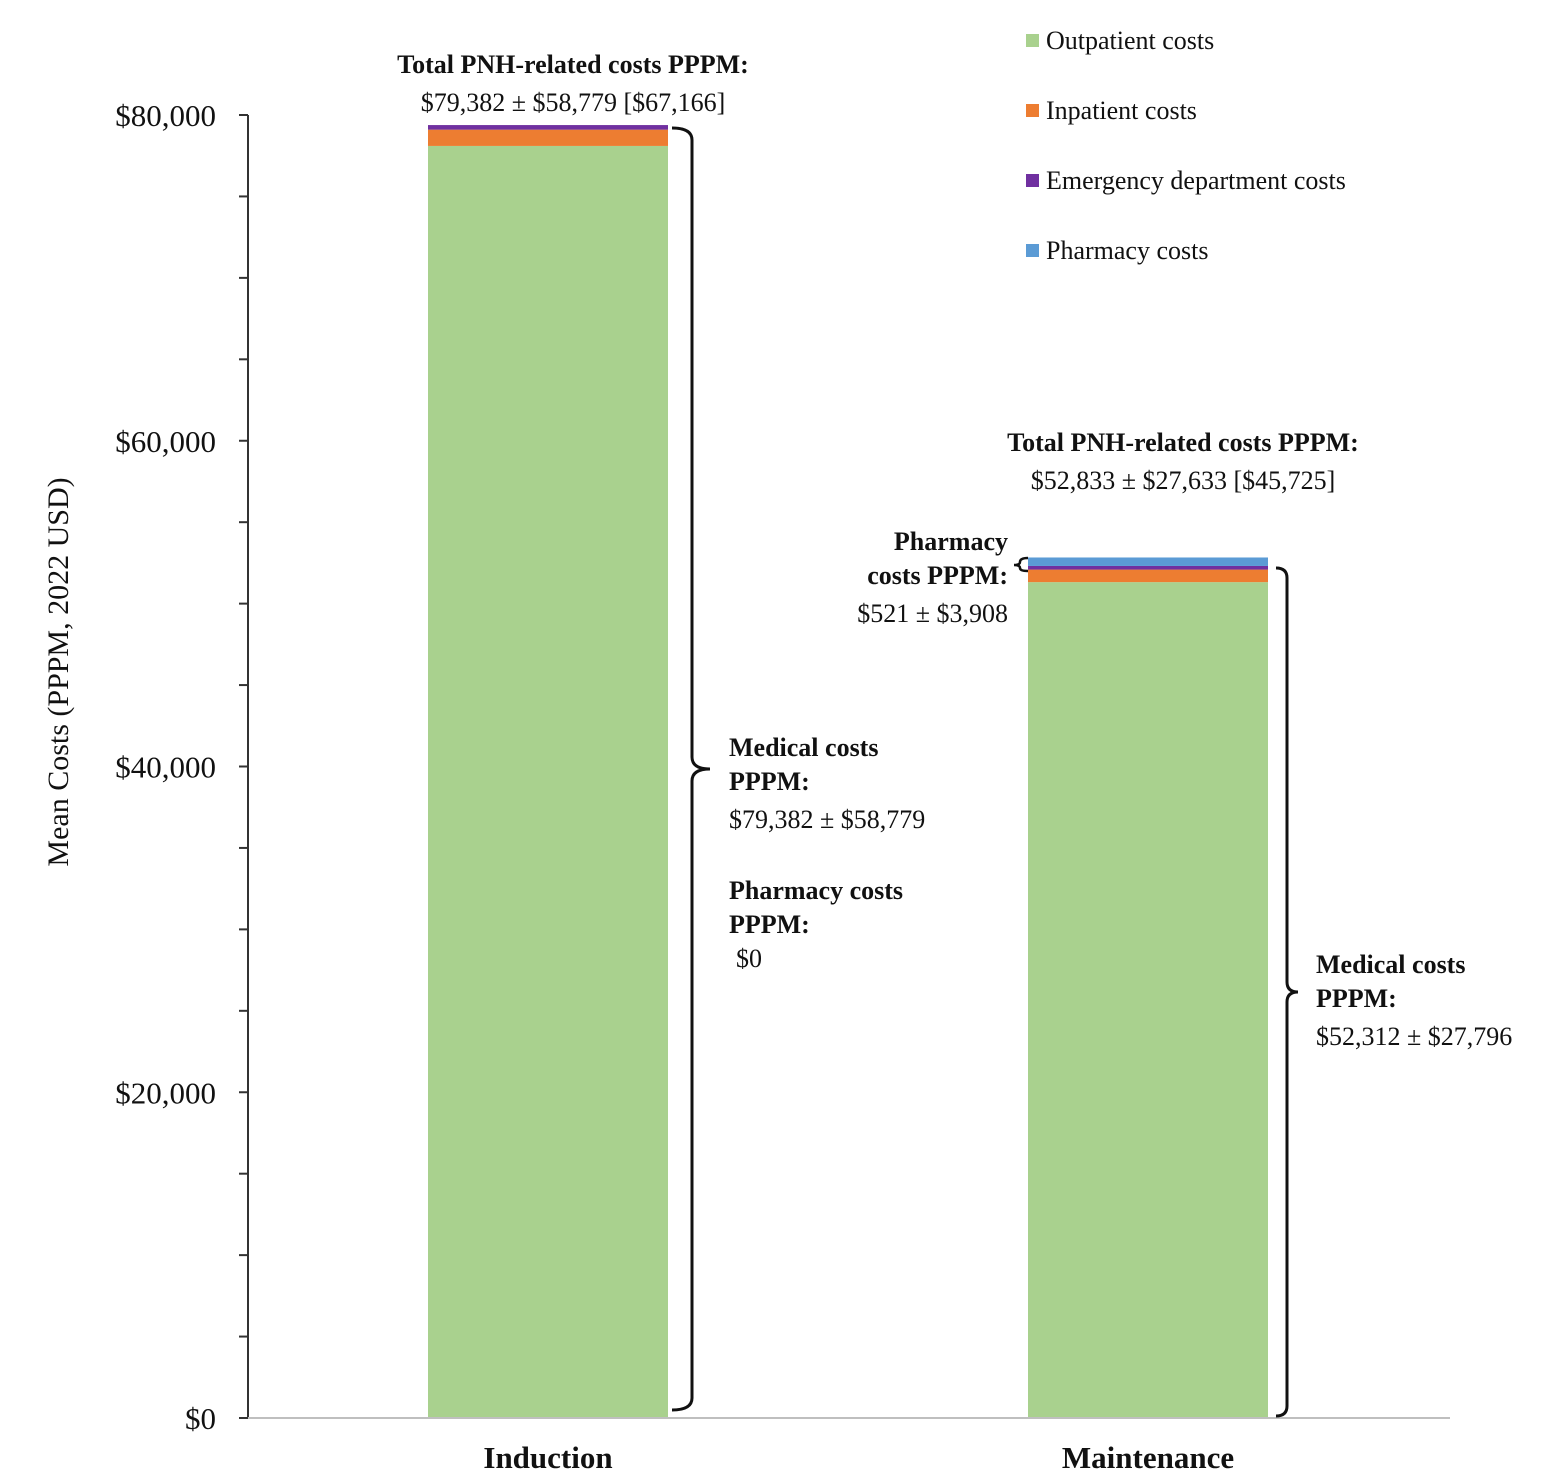 Image resolution: width=1546 pixels, height=1480 pixels. Describe the element at coordinates (1148, 1000) in the screenshot. I see `bar-segment-maintenance-outpatient-costs` at that location.